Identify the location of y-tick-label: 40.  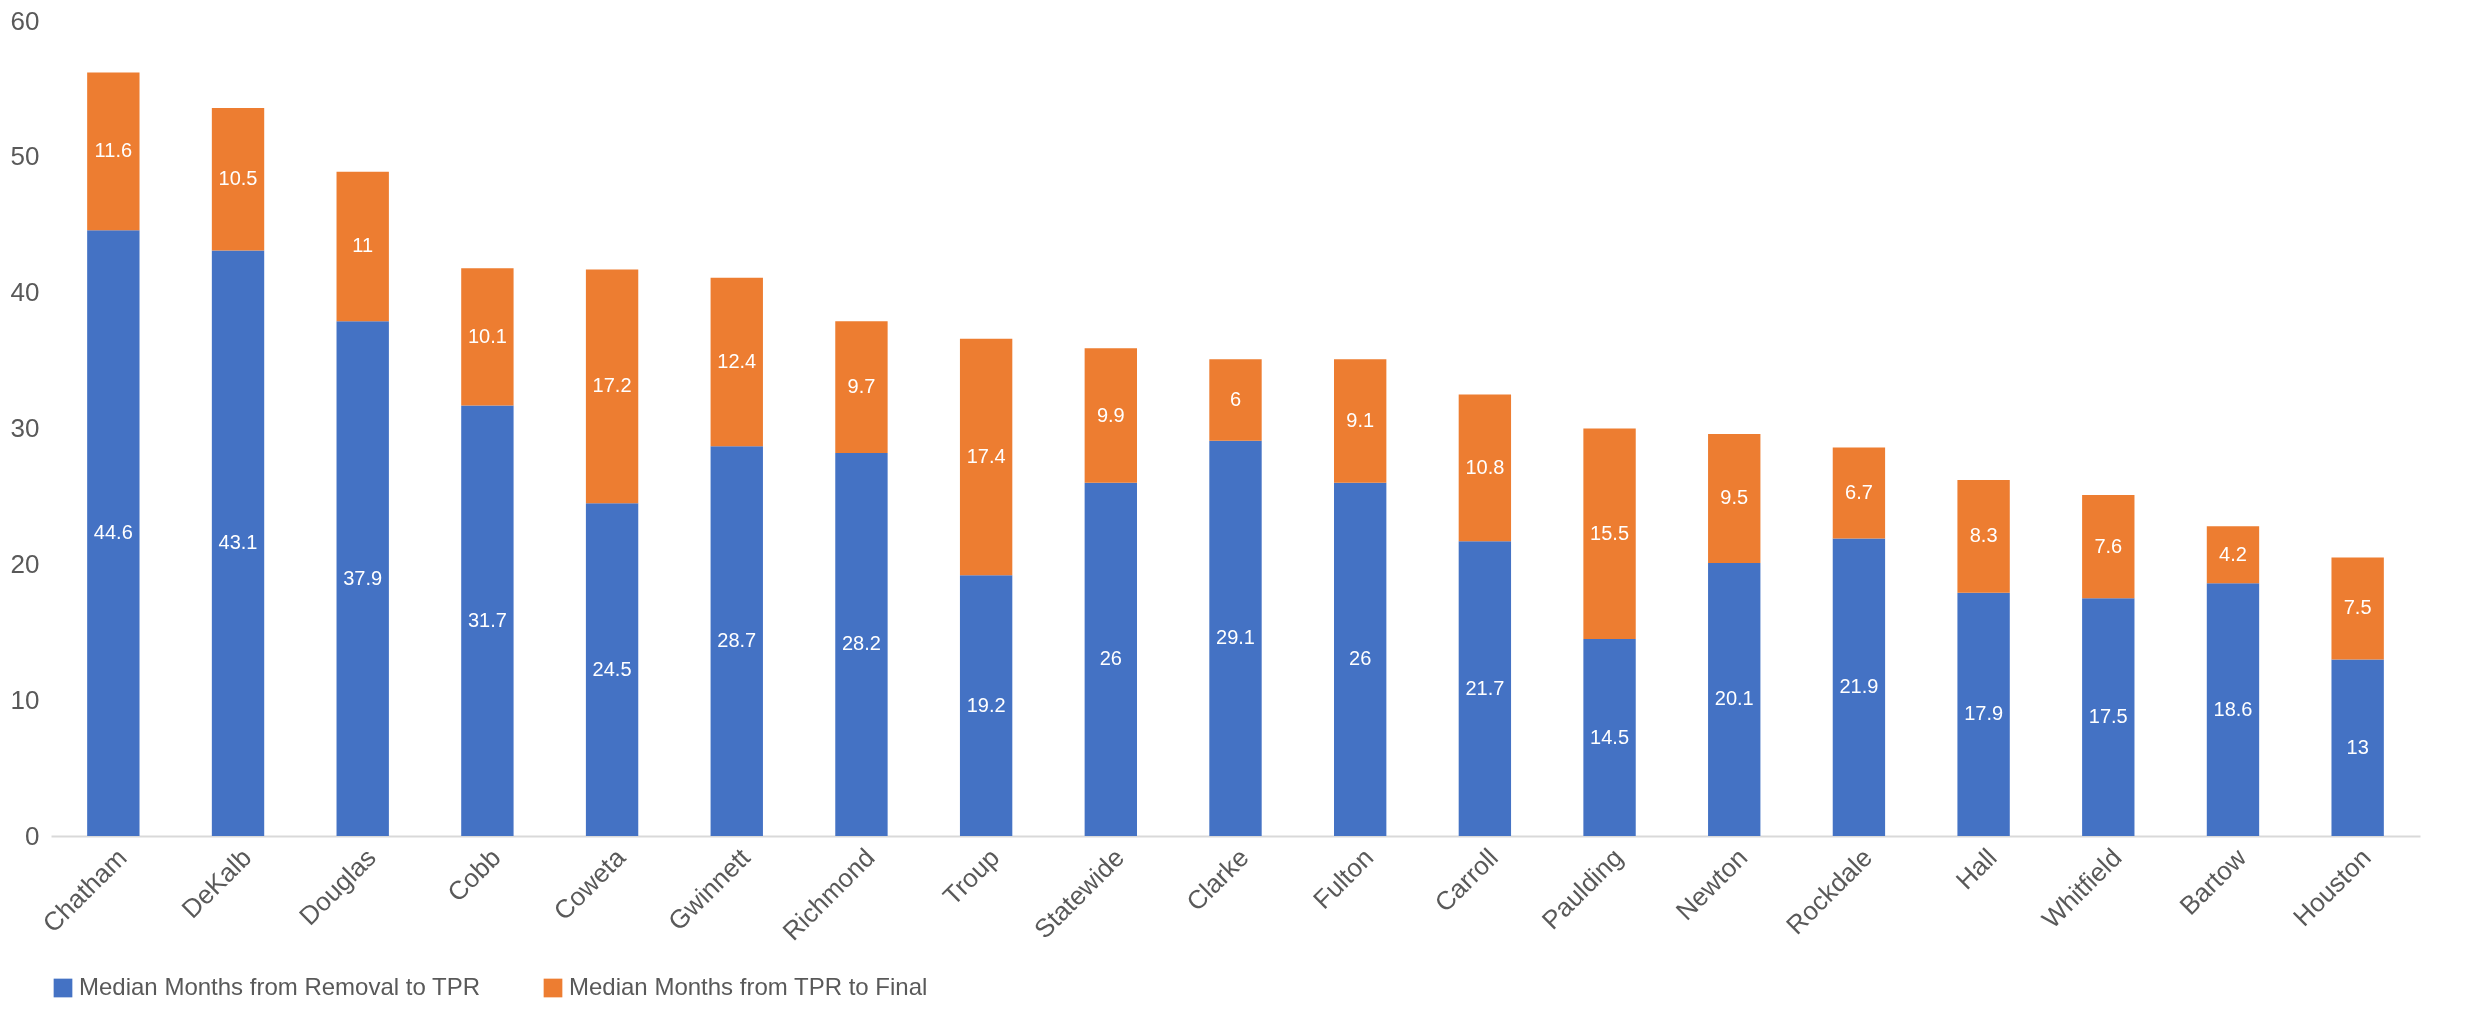
(25, 292).